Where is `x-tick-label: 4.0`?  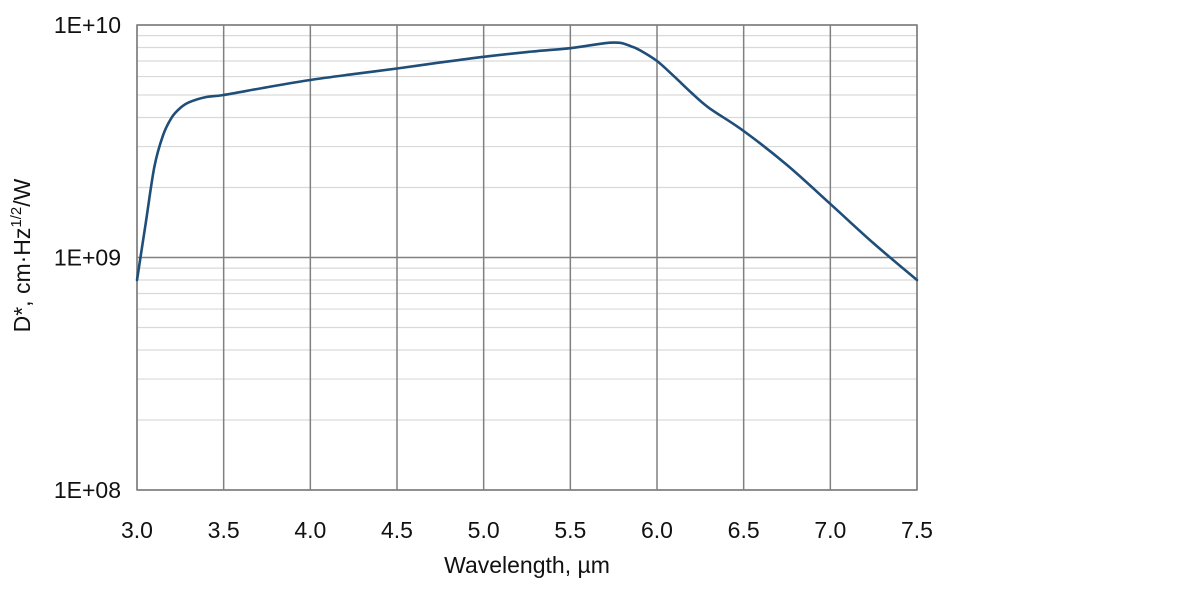
x-tick-label: 4.0 is located at coordinates (310, 530).